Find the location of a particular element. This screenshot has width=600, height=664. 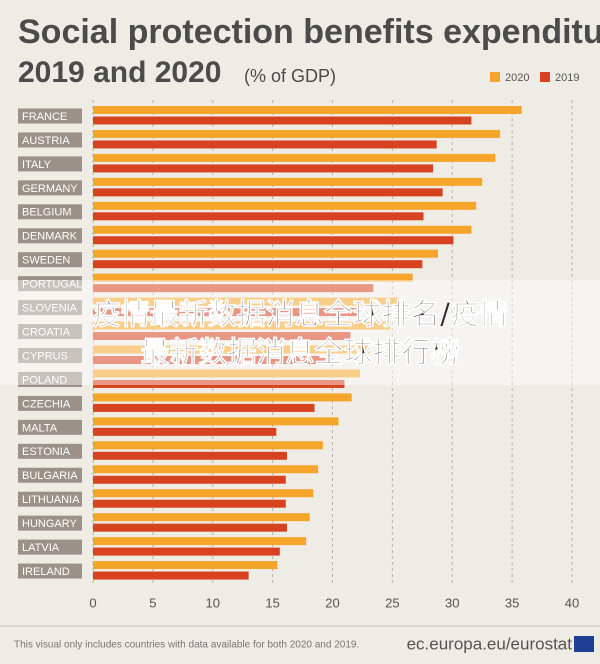

y-tick-label: FRANCE is located at coordinates (44, 117).